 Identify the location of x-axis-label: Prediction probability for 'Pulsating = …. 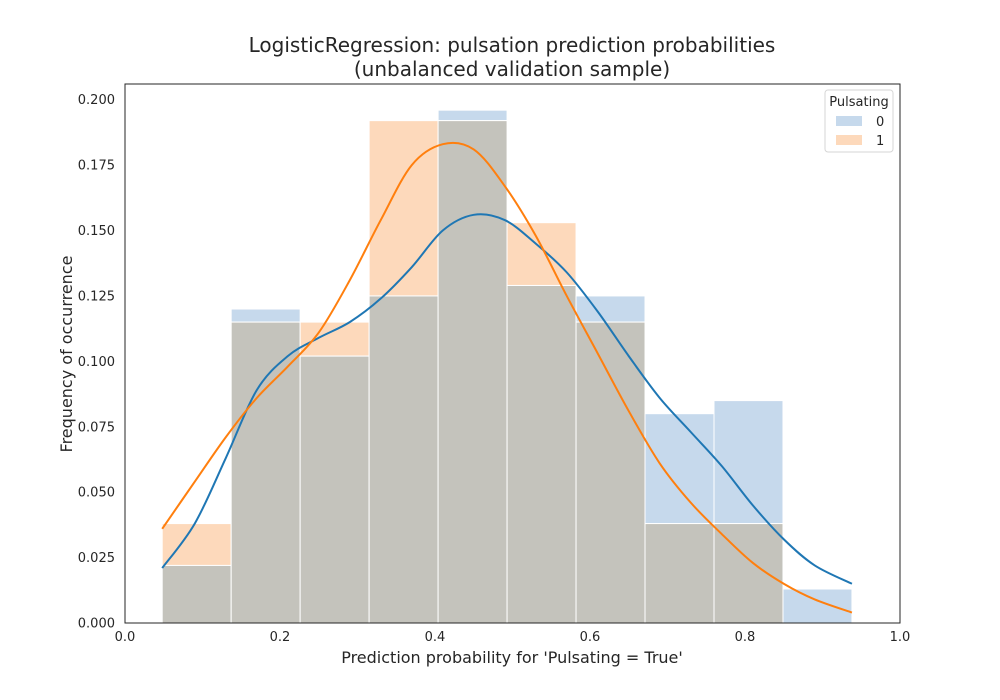
(512, 657).